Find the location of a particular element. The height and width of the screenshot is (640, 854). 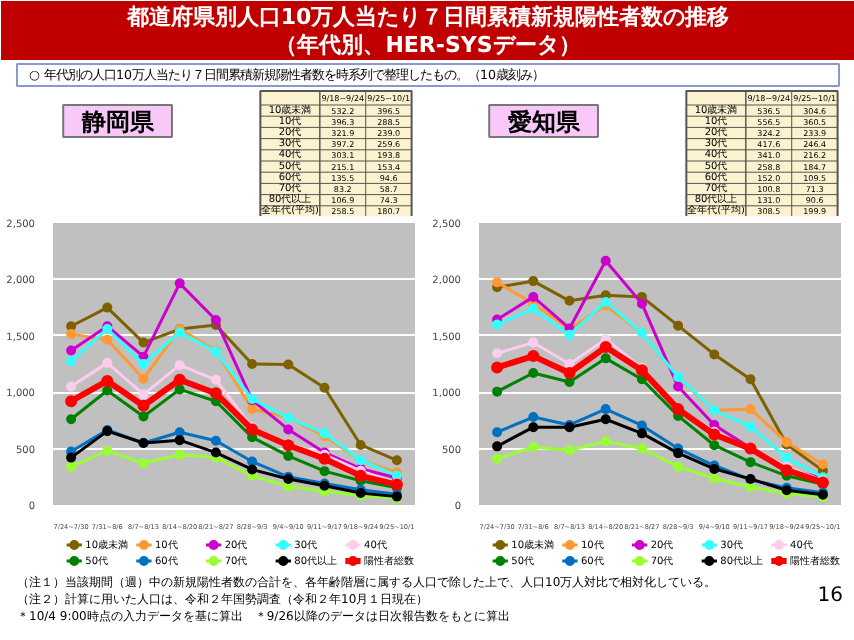

text: 都道府県別人口10万人当たり７日間累積新規陽性者数の推移 is located at coordinates (427, 17).